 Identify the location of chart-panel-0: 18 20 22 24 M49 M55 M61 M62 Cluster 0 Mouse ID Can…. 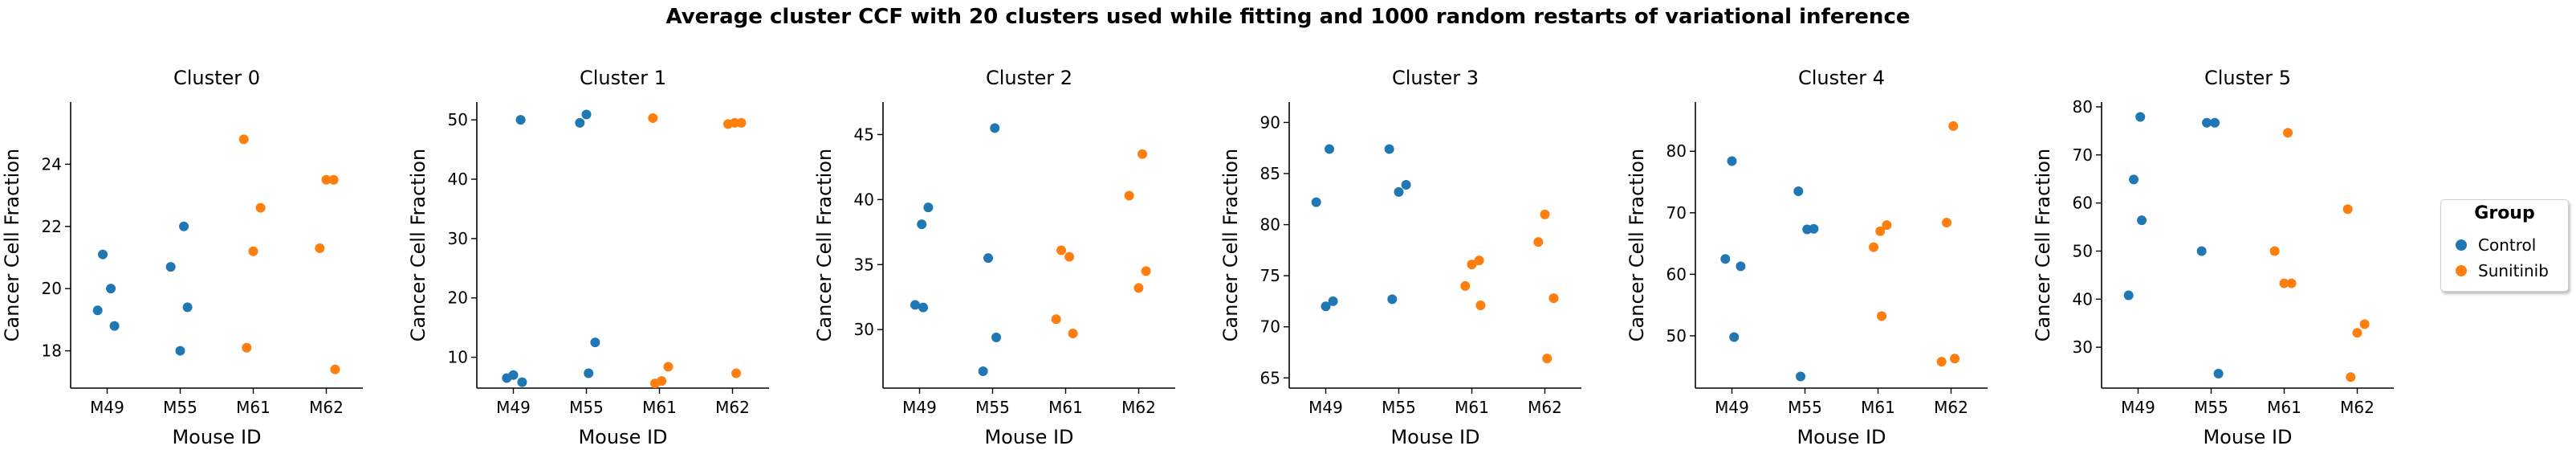
(182, 257).